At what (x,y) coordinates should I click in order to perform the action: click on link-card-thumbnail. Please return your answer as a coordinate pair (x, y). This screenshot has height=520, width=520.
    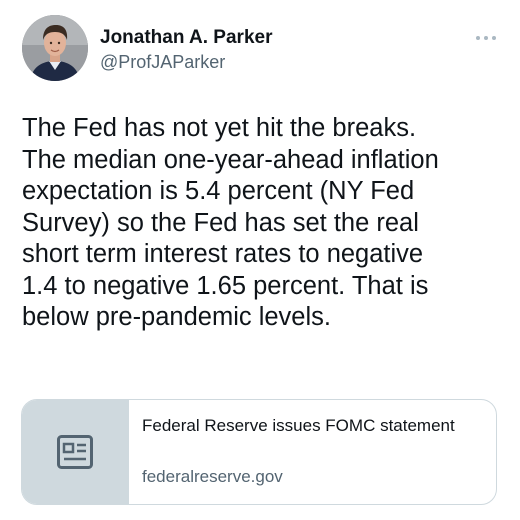
    Looking at the image, I should click on (75, 452).